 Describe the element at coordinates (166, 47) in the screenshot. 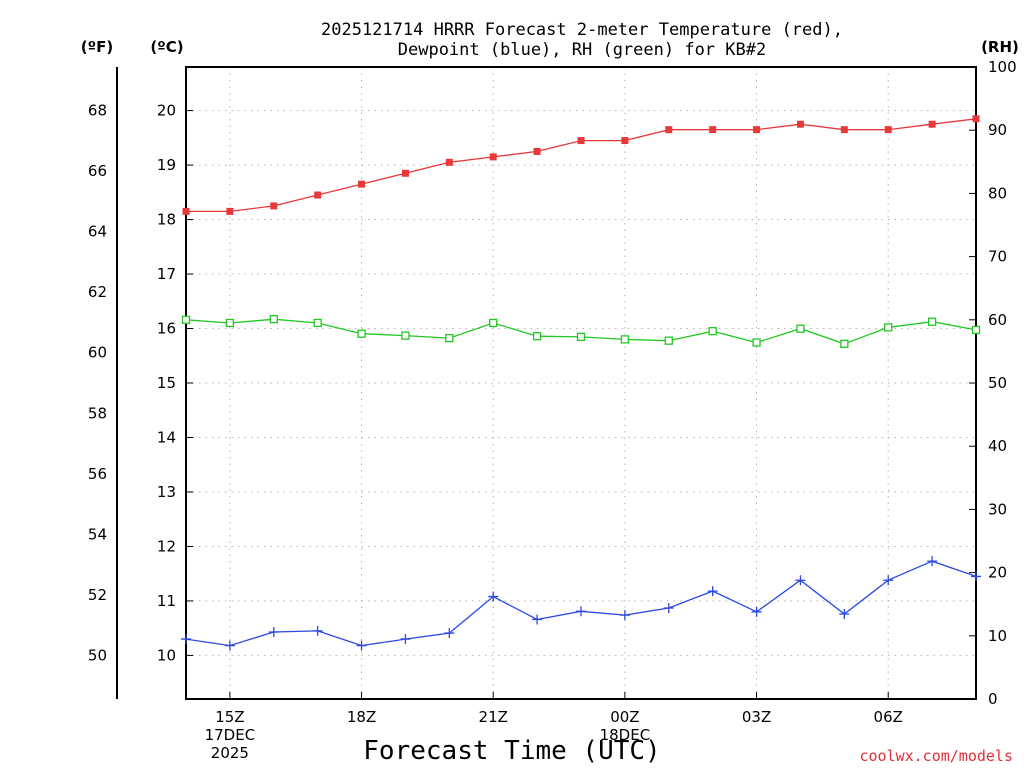

I see `celsius-unit-label: (ºC)` at that location.